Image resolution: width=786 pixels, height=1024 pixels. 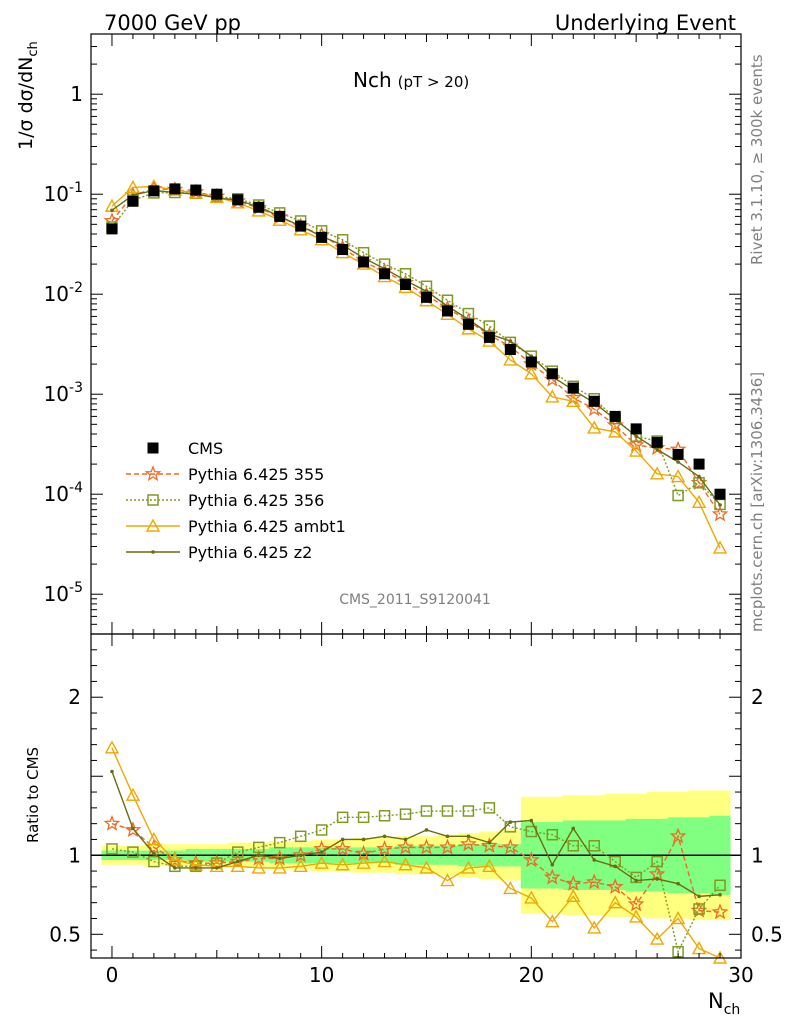 What do you see at coordinates (415, 600) in the screenshot?
I see `analysis-watermark: CMS_2011_S9120041` at bounding box center [415, 600].